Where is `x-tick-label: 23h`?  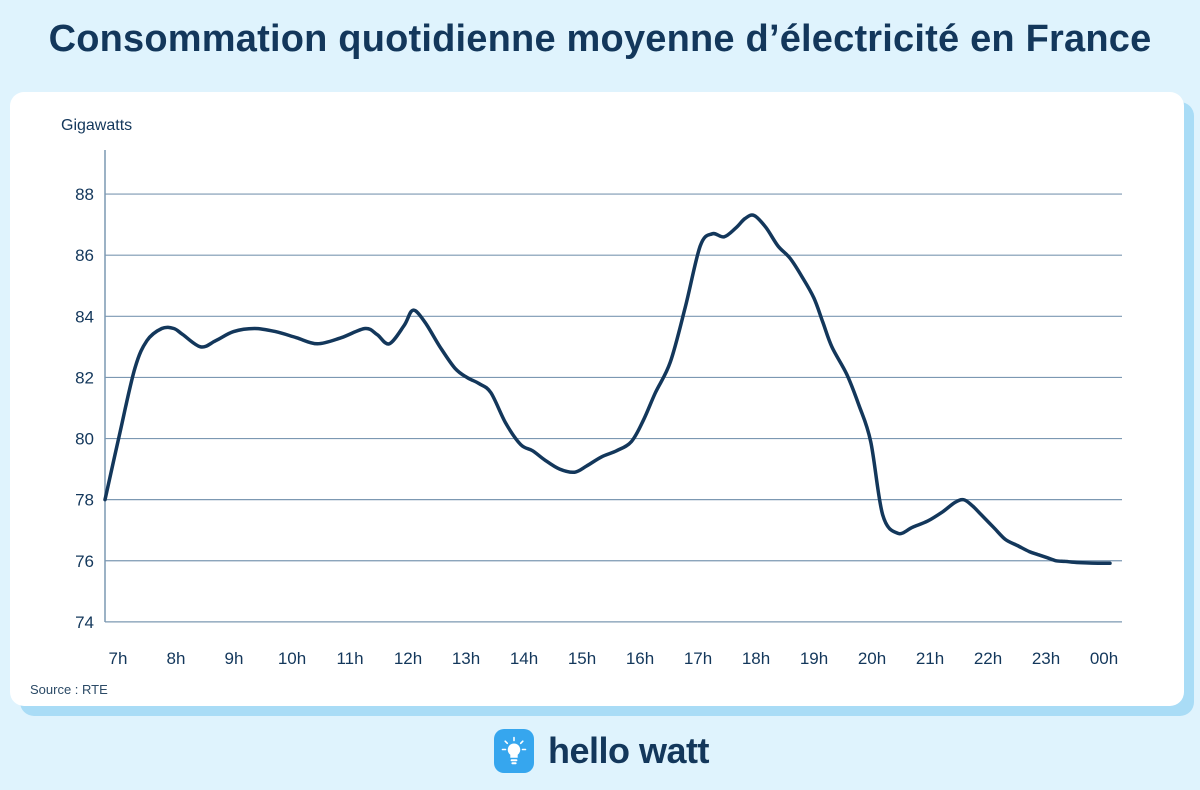 x-tick-label: 23h is located at coordinates (1046, 658).